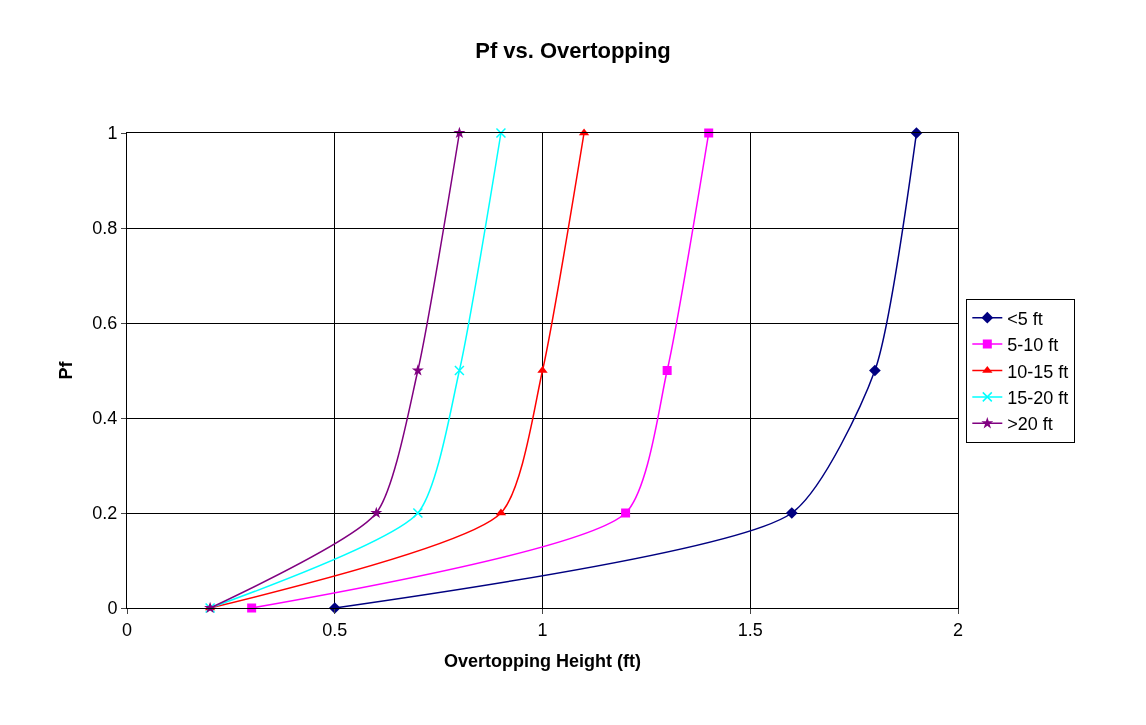  Describe the element at coordinates (65, 370) in the screenshot. I see `y-axis-title: Pf` at that location.